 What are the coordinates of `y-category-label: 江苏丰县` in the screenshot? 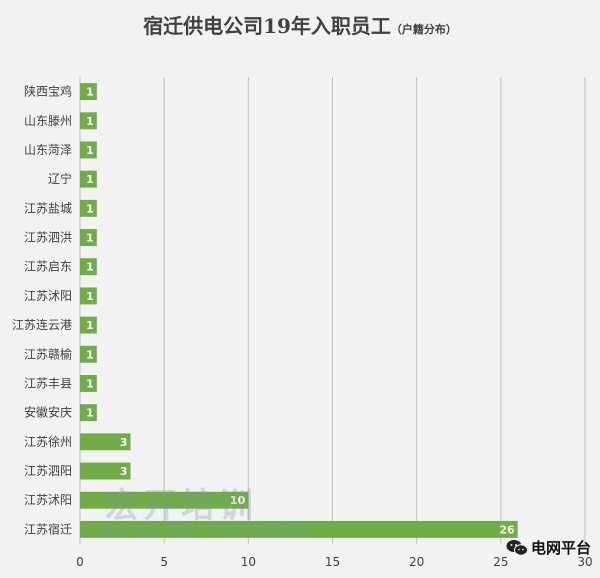 It's located at (48, 383).